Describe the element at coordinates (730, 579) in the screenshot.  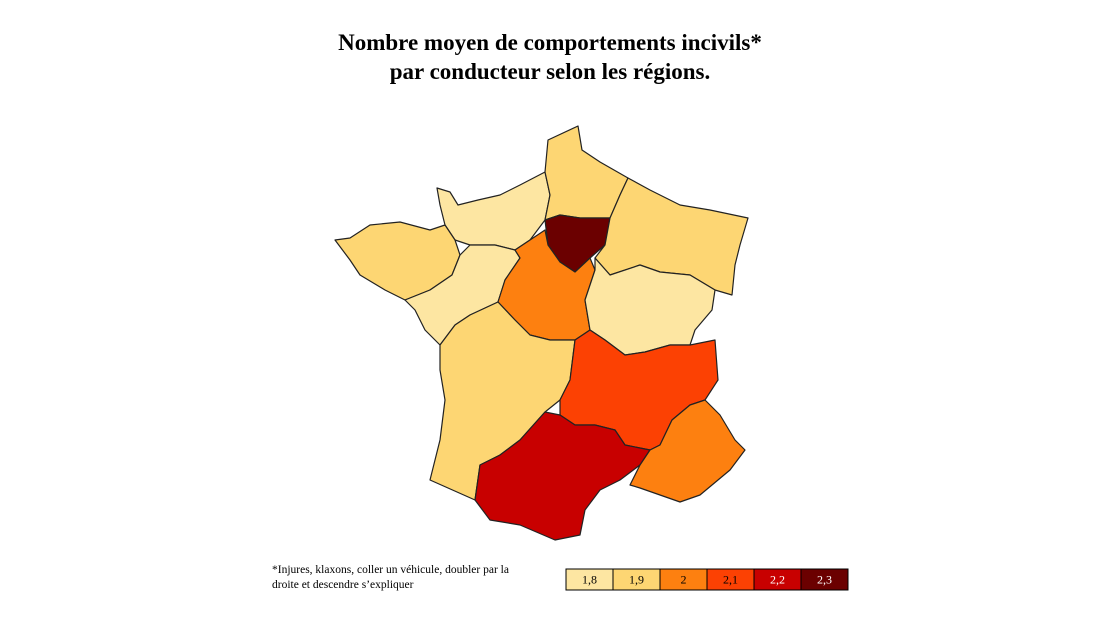
I see `legend-label: 2,1` at that location.